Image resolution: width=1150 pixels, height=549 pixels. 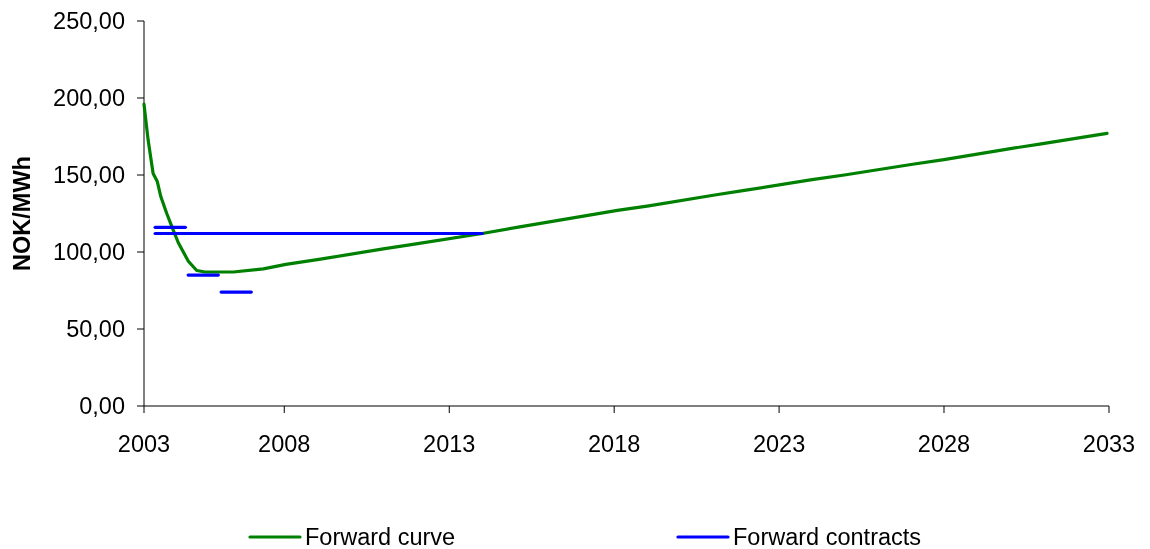 I want to click on y-tick-label: 200,00, so click(x=89, y=98).